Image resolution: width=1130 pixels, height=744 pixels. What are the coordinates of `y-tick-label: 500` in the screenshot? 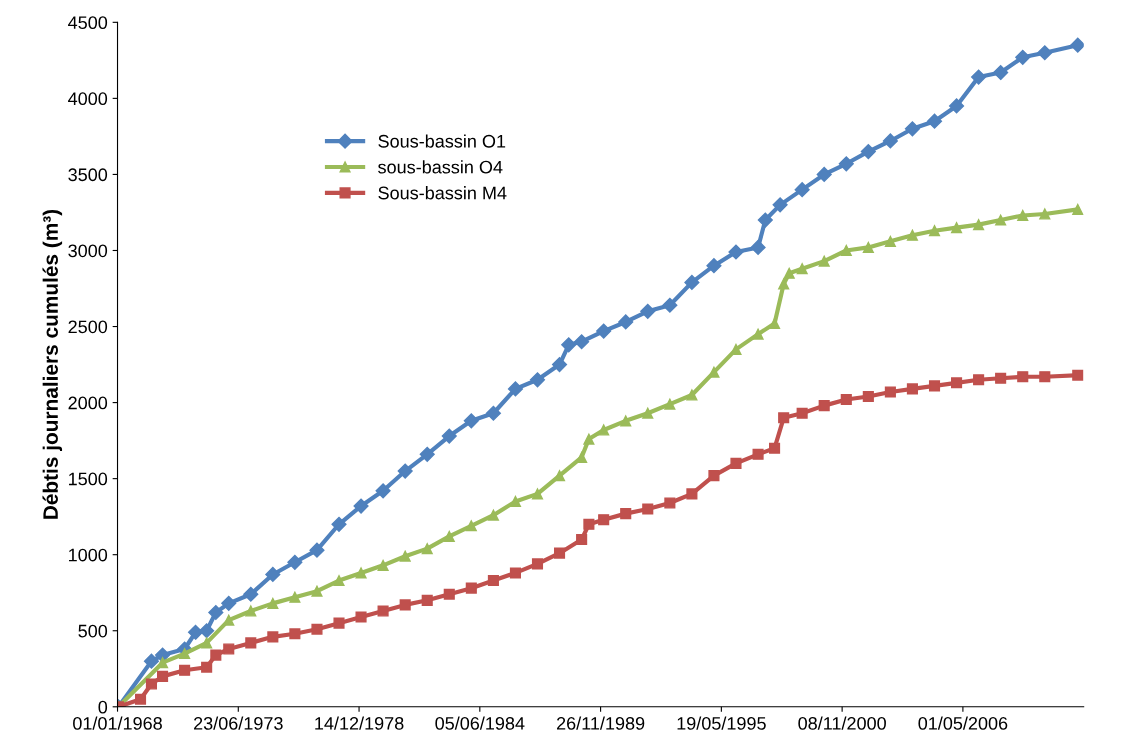 It's located at (93, 631).